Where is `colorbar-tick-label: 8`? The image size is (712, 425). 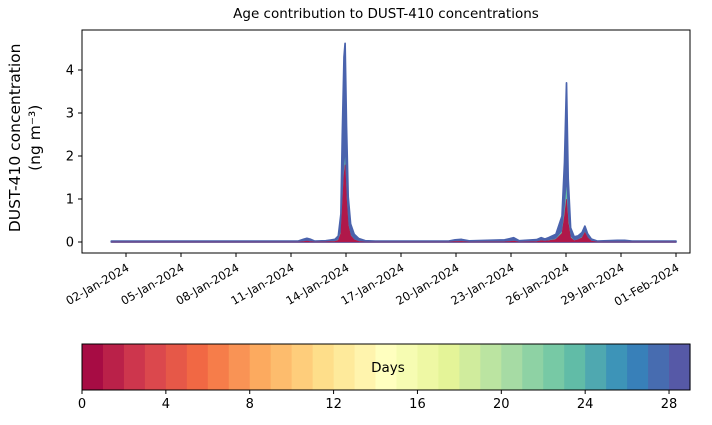 colorbar-tick-label: 8 is located at coordinates (250, 404).